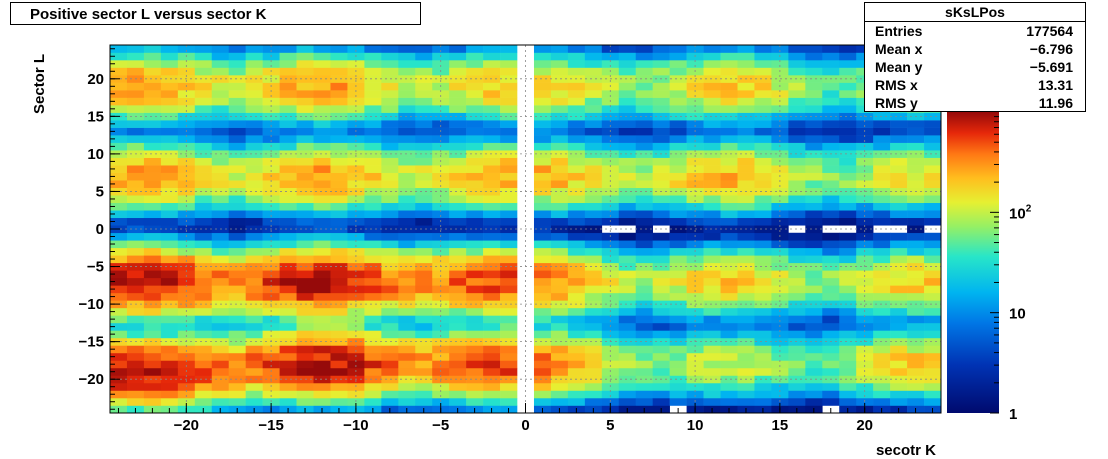 This screenshot has width=1108, height=459. Describe the element at coordinates (91, 379) in the screenshot. I see `y-tick-label: −20` at that location.